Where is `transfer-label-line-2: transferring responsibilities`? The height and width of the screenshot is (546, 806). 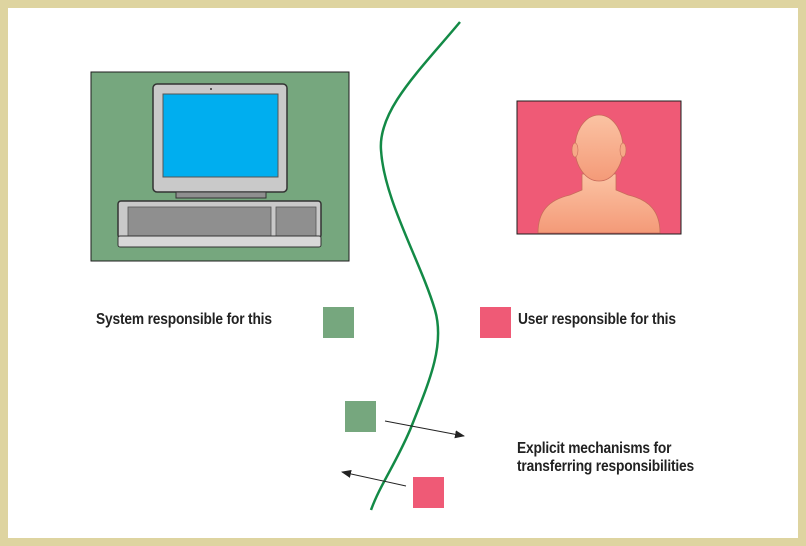
transfer-label-line-2: transferring responsibilities is located at coordinates (605, 466).